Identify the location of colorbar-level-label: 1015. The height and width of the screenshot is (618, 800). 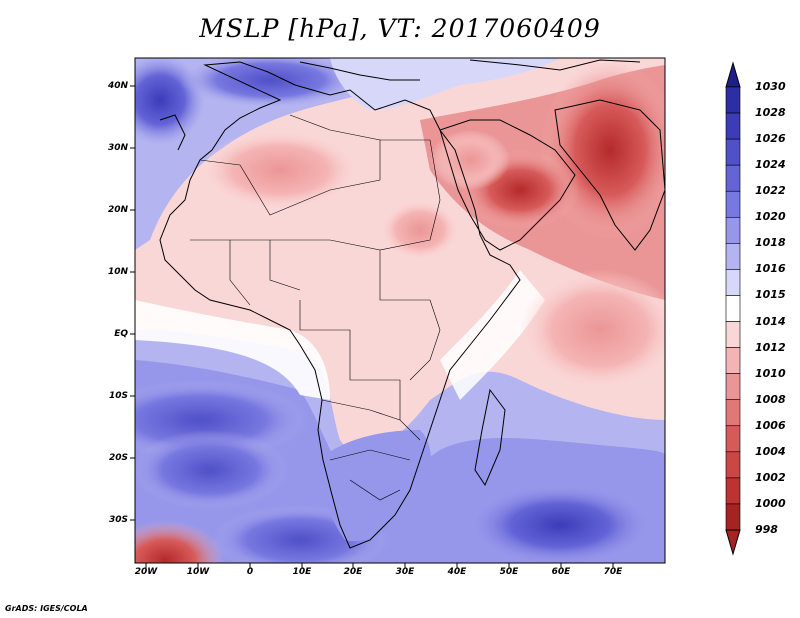
(770, 295).